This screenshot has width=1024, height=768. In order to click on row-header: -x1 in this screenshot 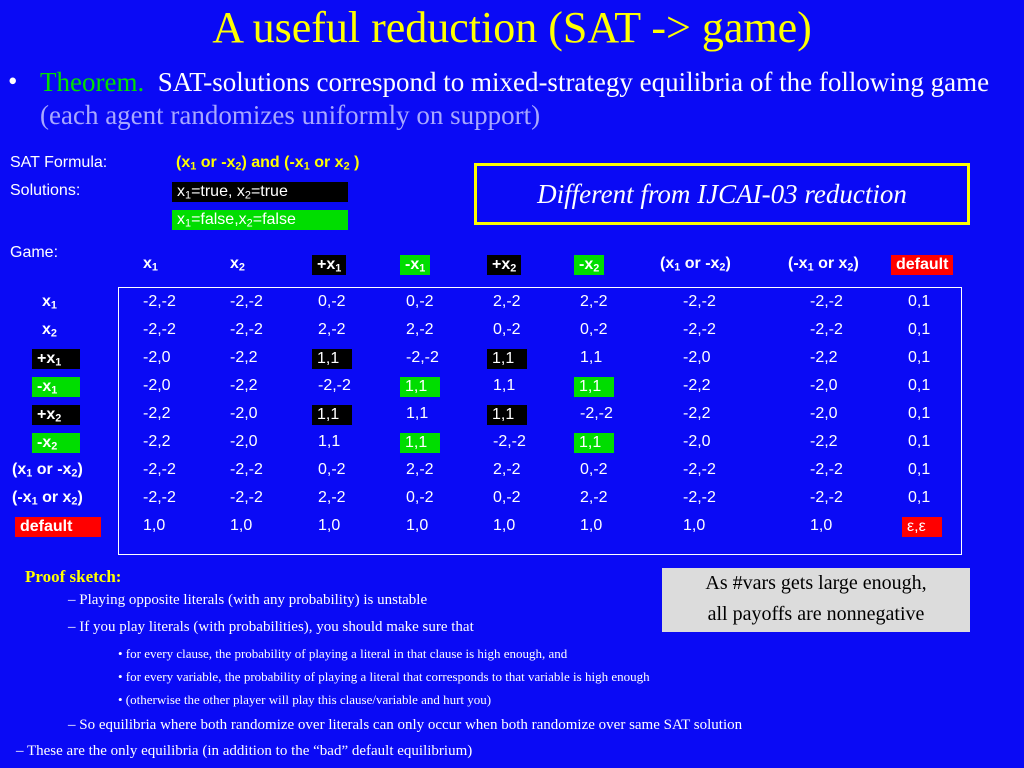, I will do `click(56, 387)`.